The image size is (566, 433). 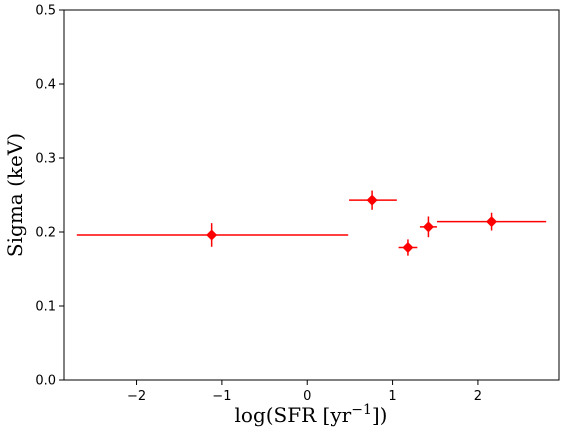 What do you see at coordinates (45, 307) in the screenshot?
I see `y-tick-label: 0.1` at bounding box center [45, 307].